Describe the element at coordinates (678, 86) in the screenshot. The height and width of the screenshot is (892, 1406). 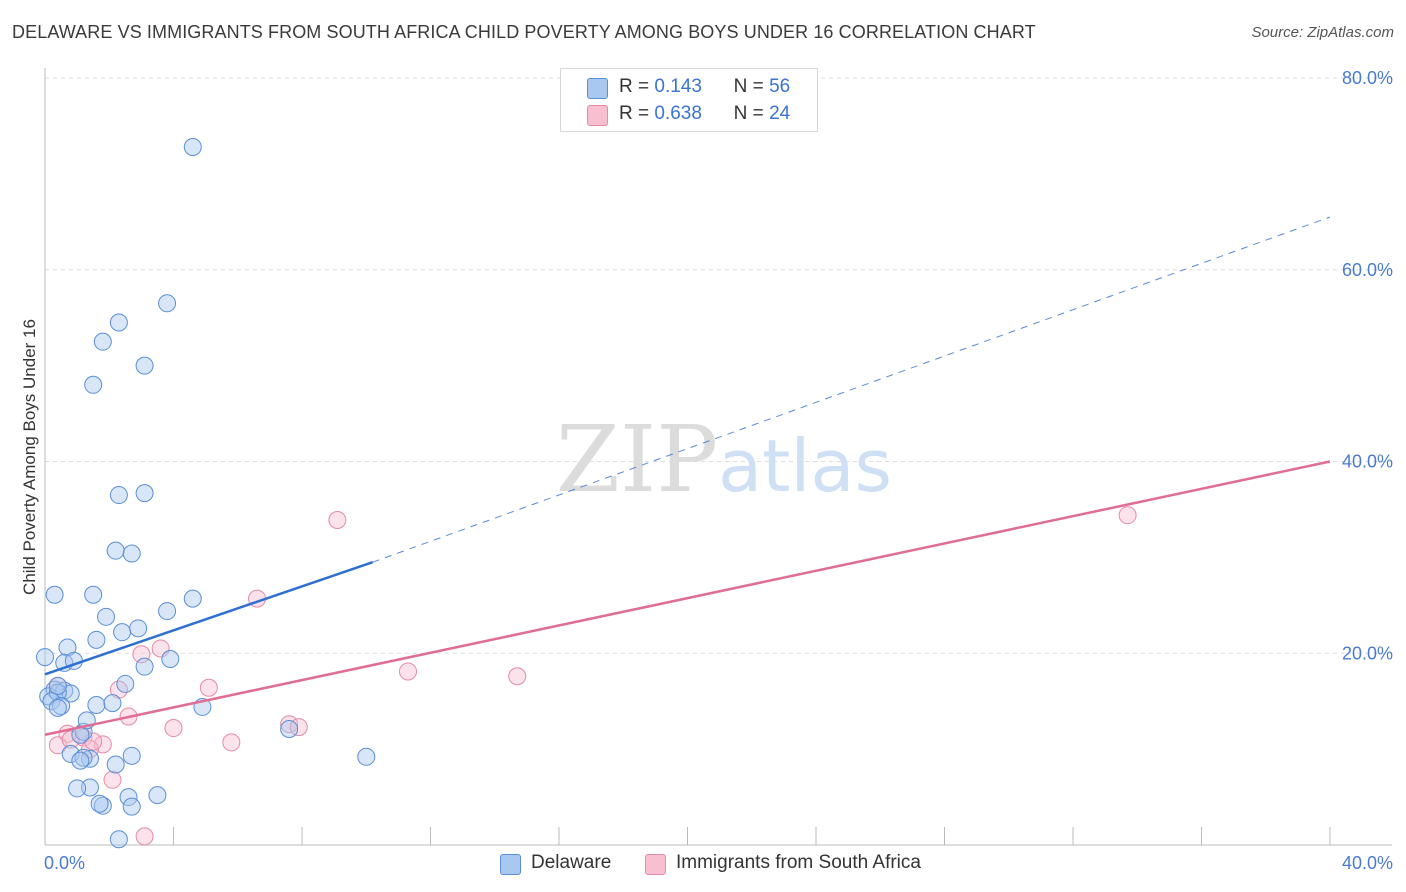
I see `r-value: 0.143` at that location.